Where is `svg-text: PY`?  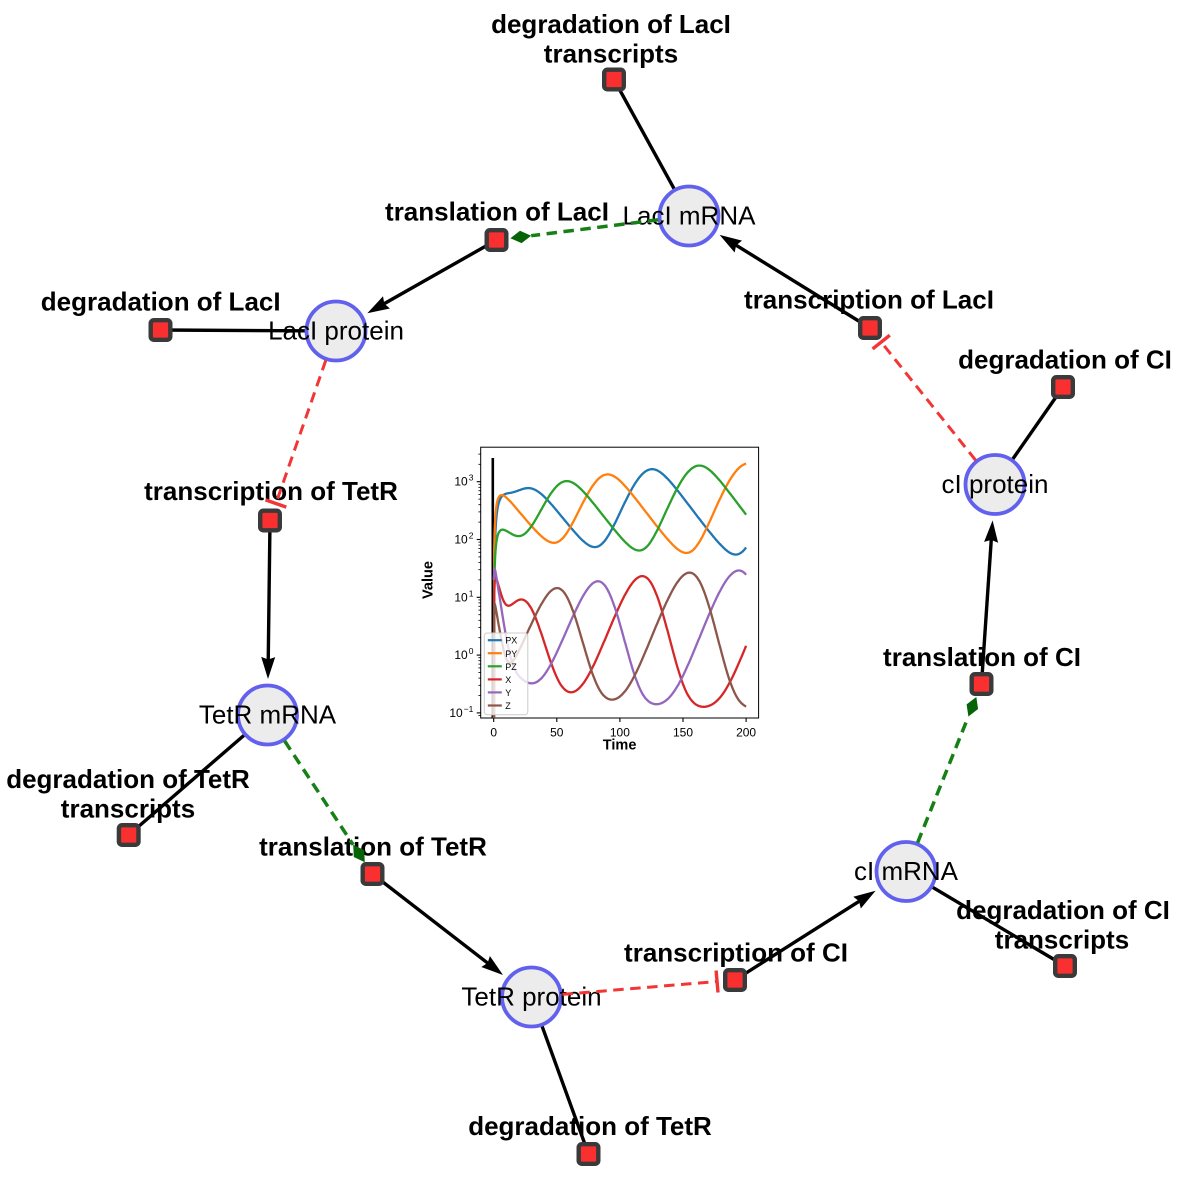 svg-text: PY is located at coordinates (511, 654).